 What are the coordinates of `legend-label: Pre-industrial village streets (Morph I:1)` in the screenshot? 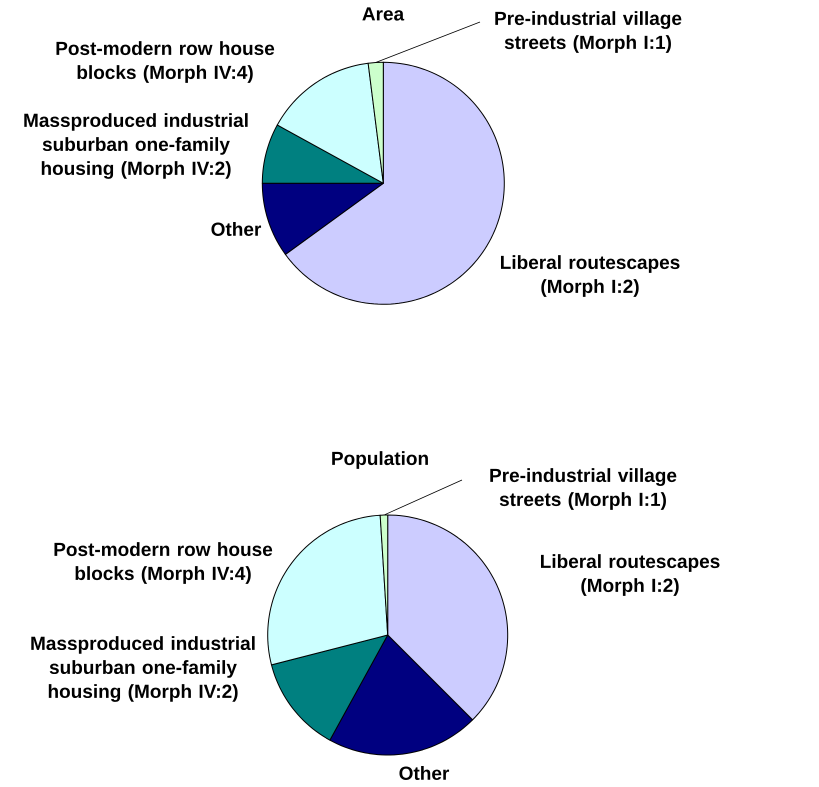 It's located at (583, 489).